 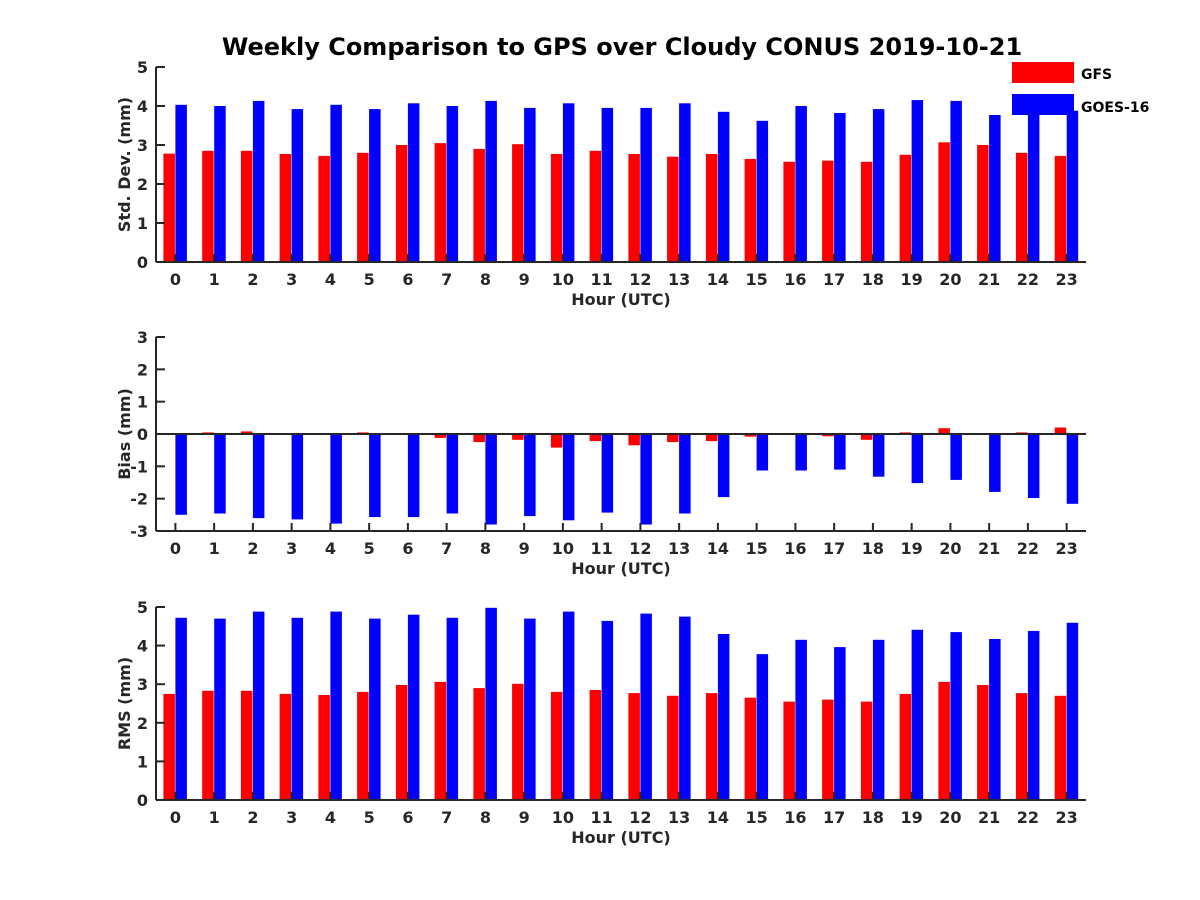 What do you see at coordinates (640, 817) in the screenshot?
I see `x-tick-label: 12` at bounding box center [640, 817].